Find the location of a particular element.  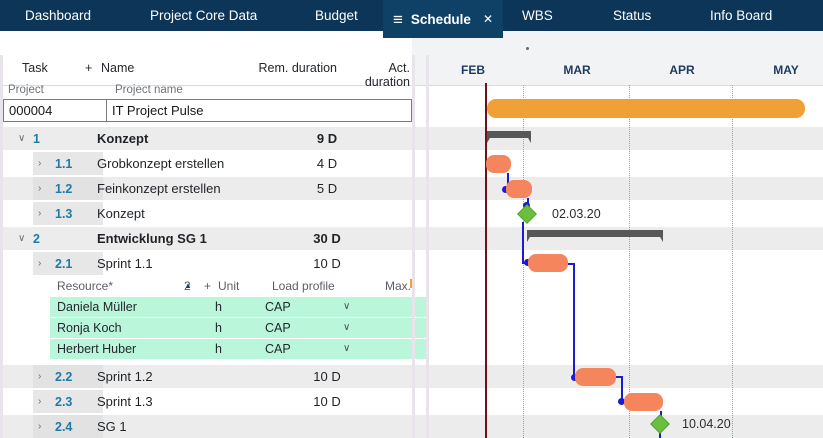

gantt-splitter-strip is located at coordinates (427, 246).